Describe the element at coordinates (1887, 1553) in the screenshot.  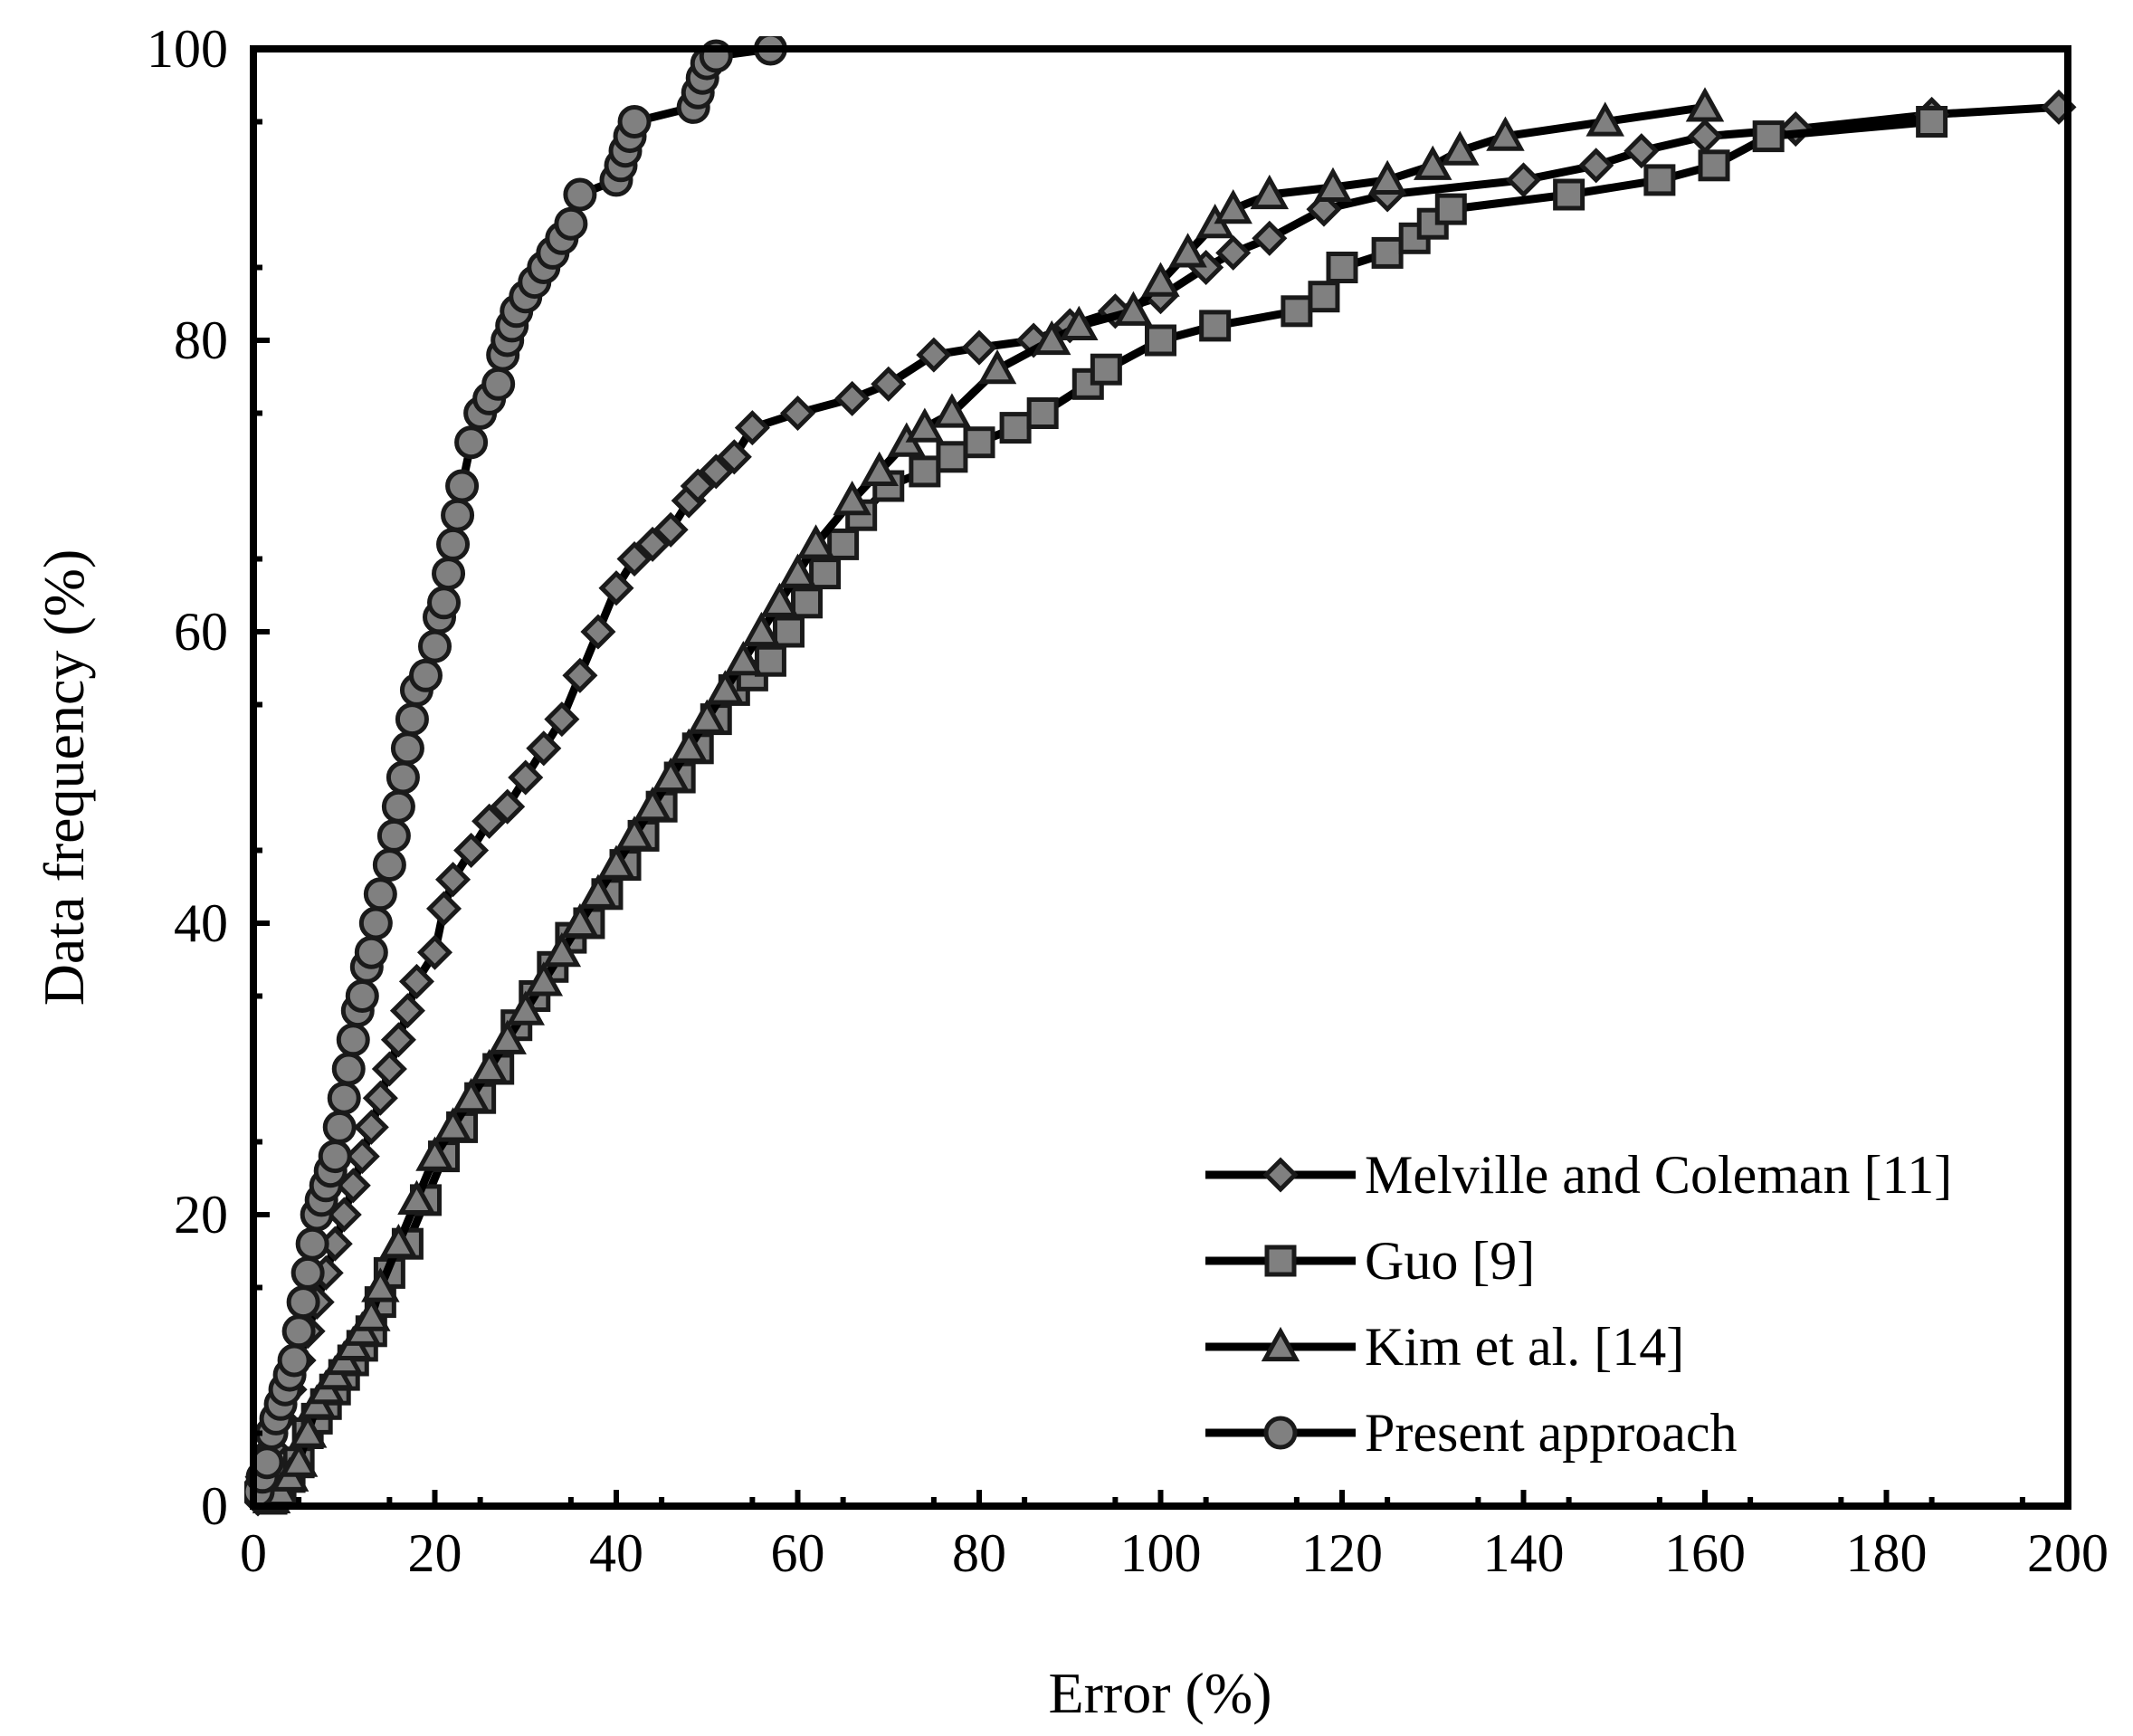
I see `x-tick-label: 180` at that location.